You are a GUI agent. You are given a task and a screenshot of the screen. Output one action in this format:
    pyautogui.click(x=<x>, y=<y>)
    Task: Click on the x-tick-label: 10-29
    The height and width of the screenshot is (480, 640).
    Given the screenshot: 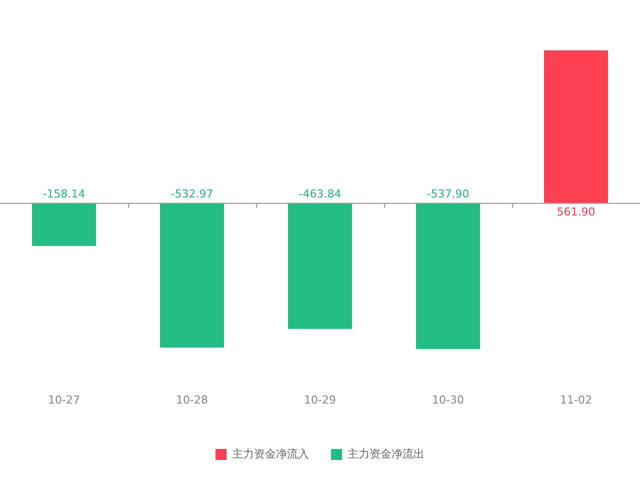 What is the action you would take?
    pyautogui.click(x=320, y=399)
    